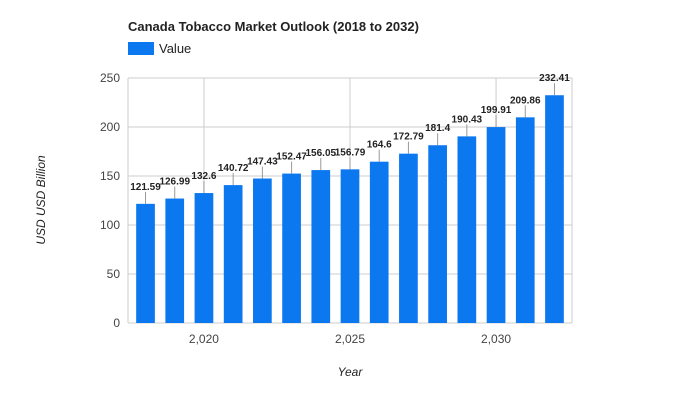 This screenshot has height=400, width=700. What do you see at coordinates (408, 137) in the screenshot?
I see `data-label: 172.79` at bounding box center [408, 137].